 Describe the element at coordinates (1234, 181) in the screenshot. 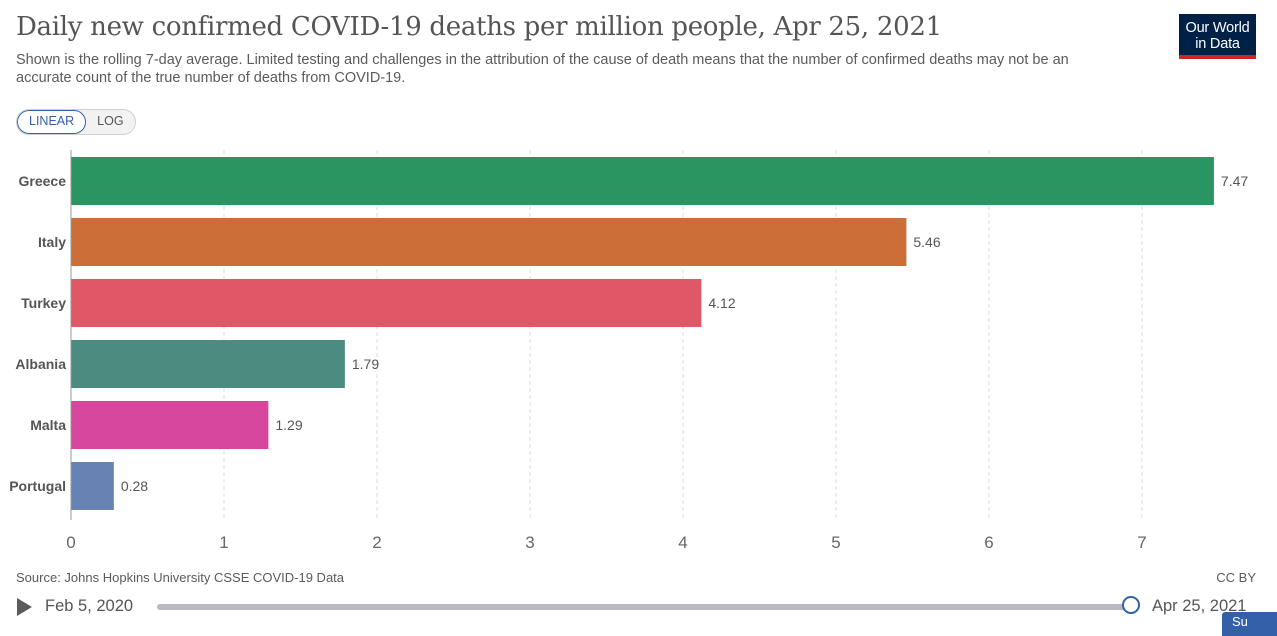

I see `value-label: 7.47` at that location.